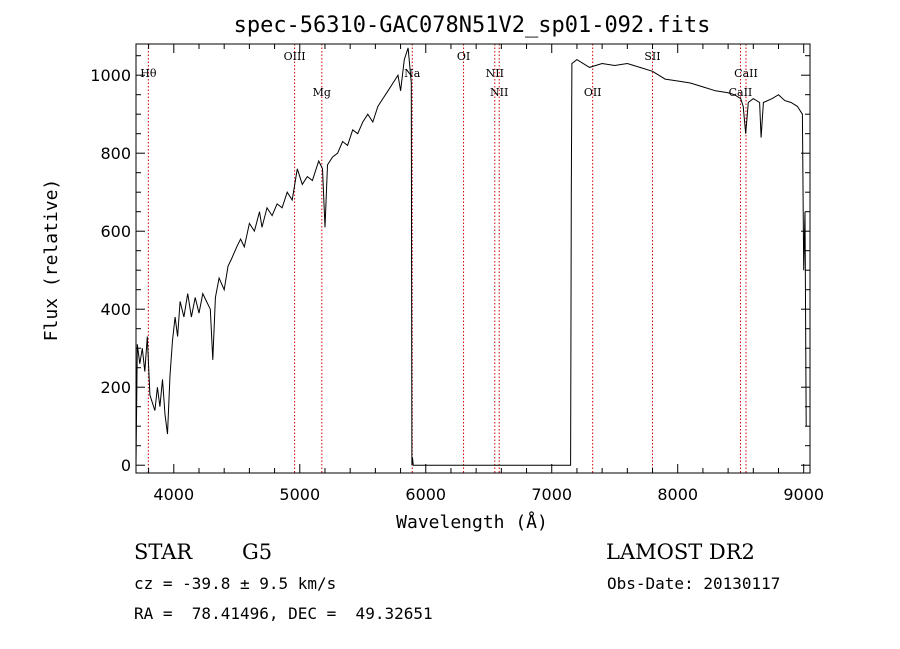  Describe the element at coordinates (283, 613) in the screenshot. I see `coordinates-text: RA = 78.41496, DEC = 49.32651` at that location.